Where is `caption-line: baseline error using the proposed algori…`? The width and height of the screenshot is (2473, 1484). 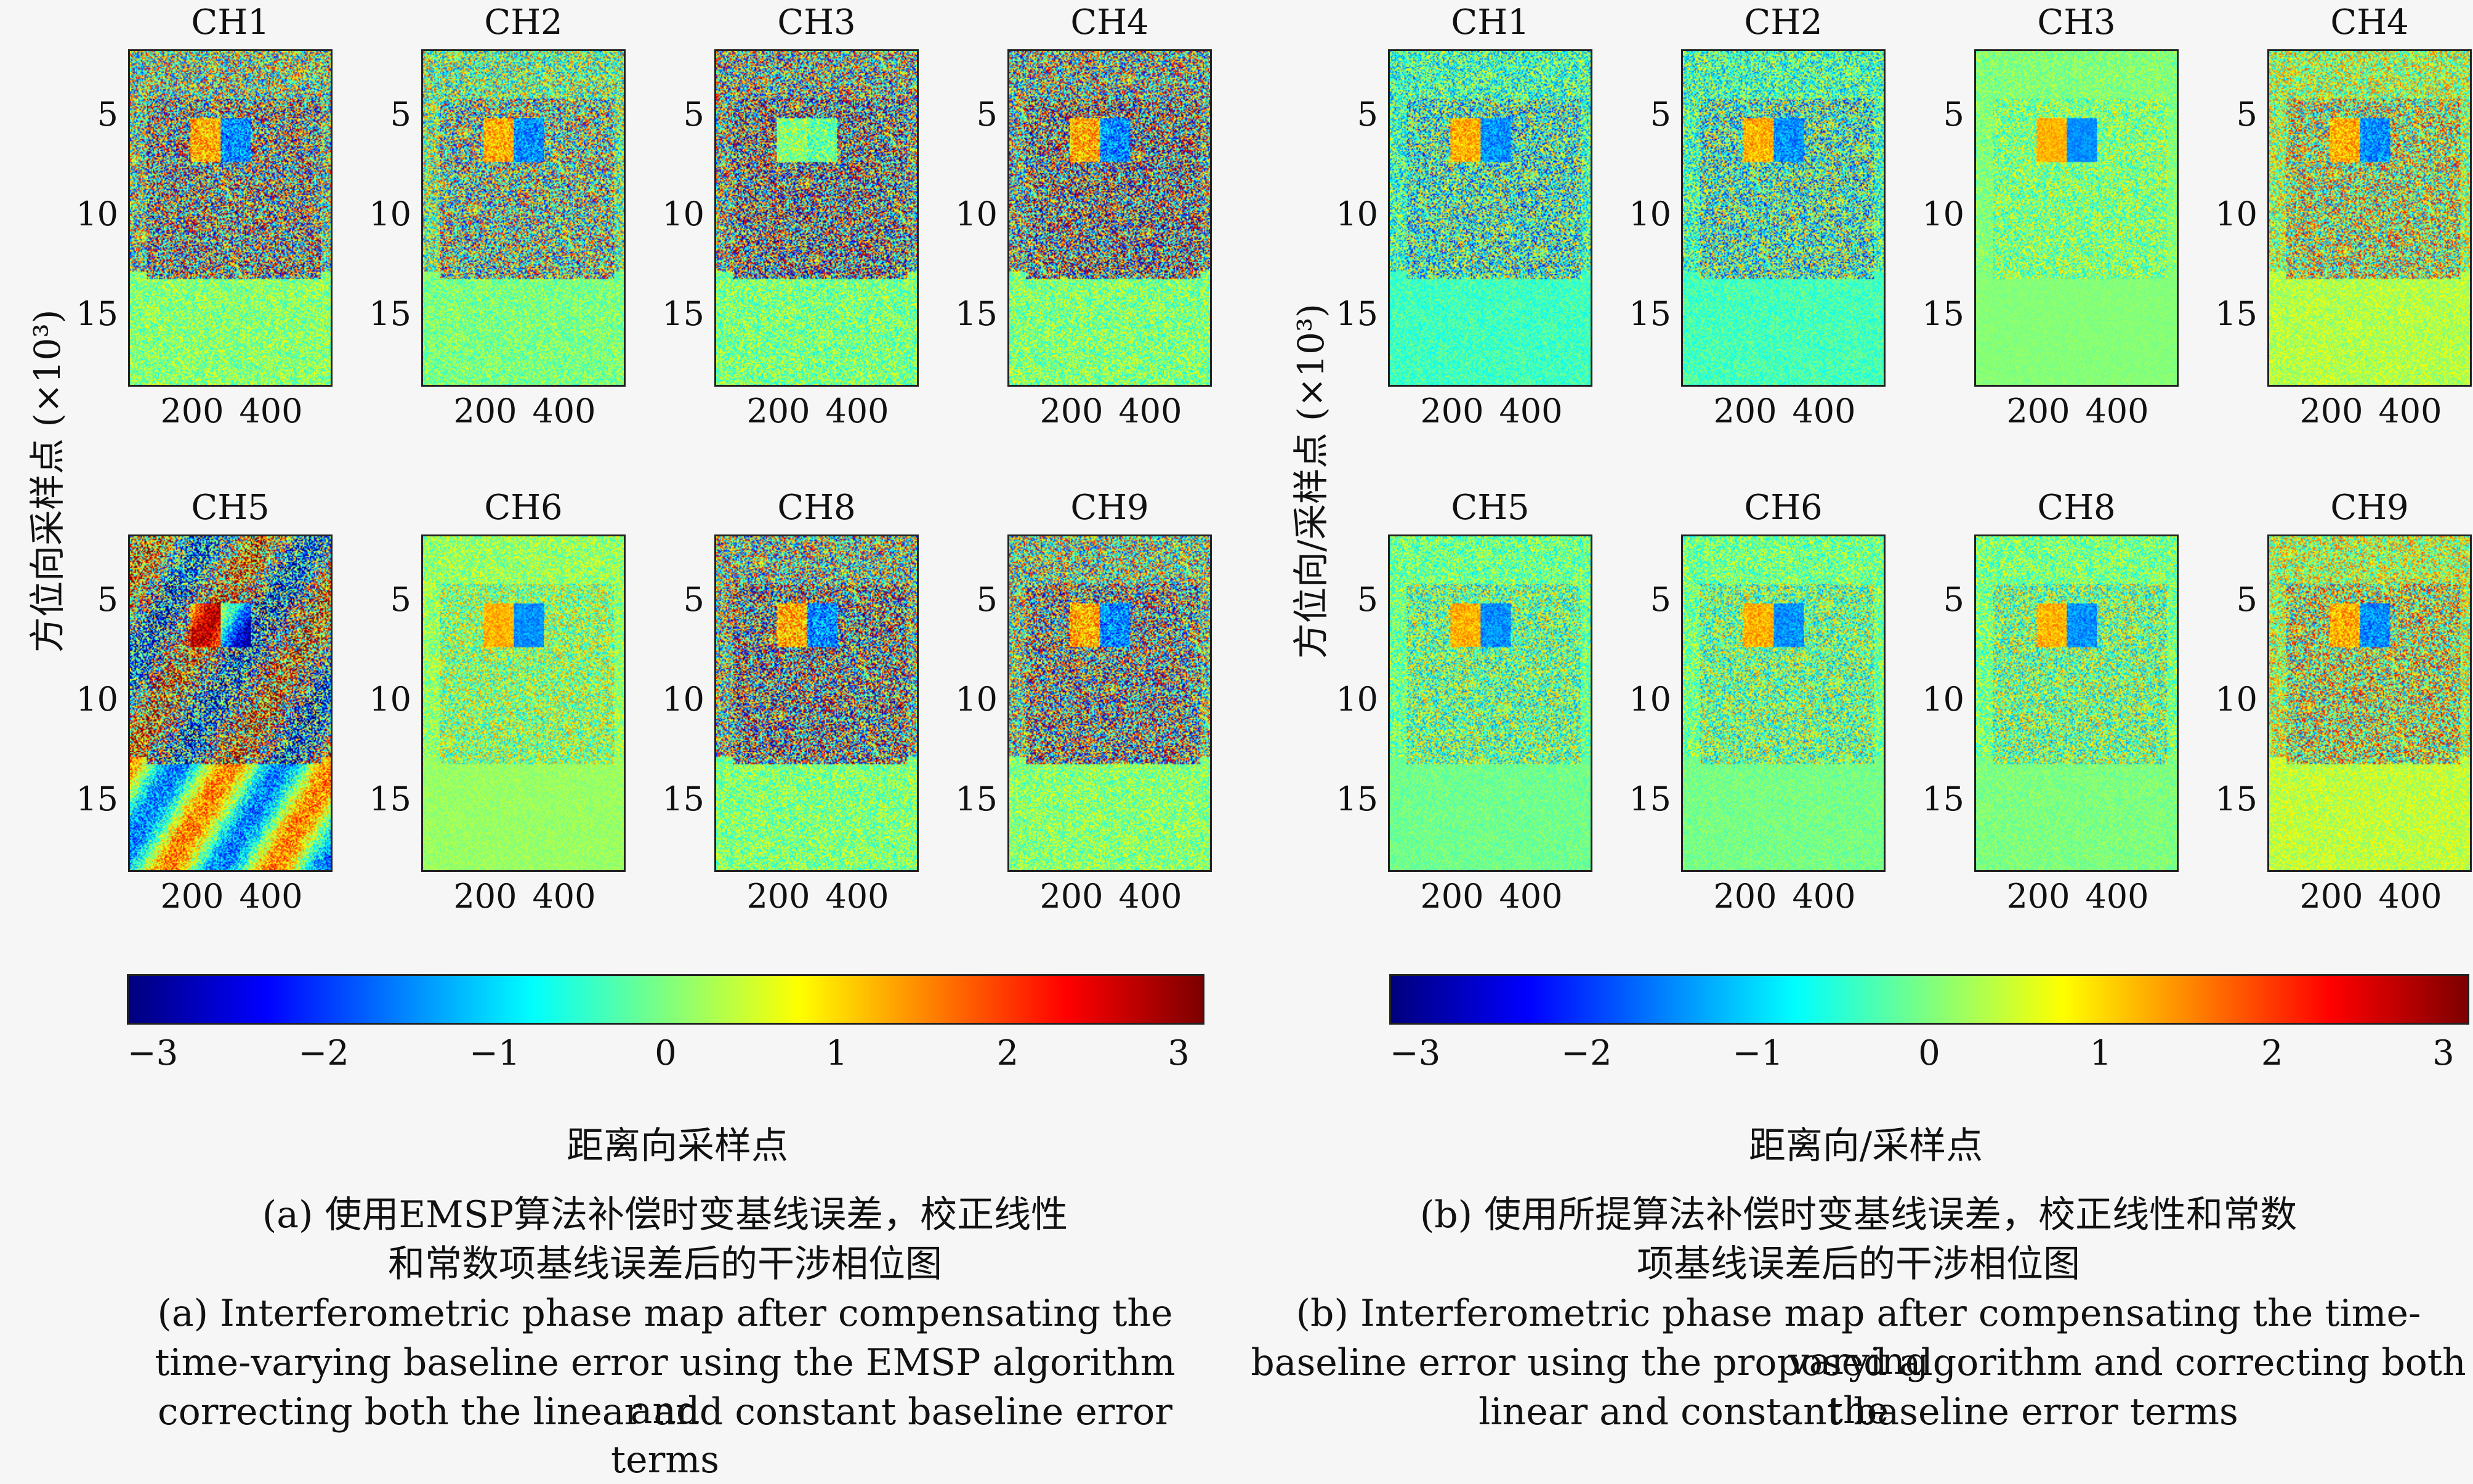 caption-line: baseline error using the proposed algori… is located at coordinates (1858, 1386).